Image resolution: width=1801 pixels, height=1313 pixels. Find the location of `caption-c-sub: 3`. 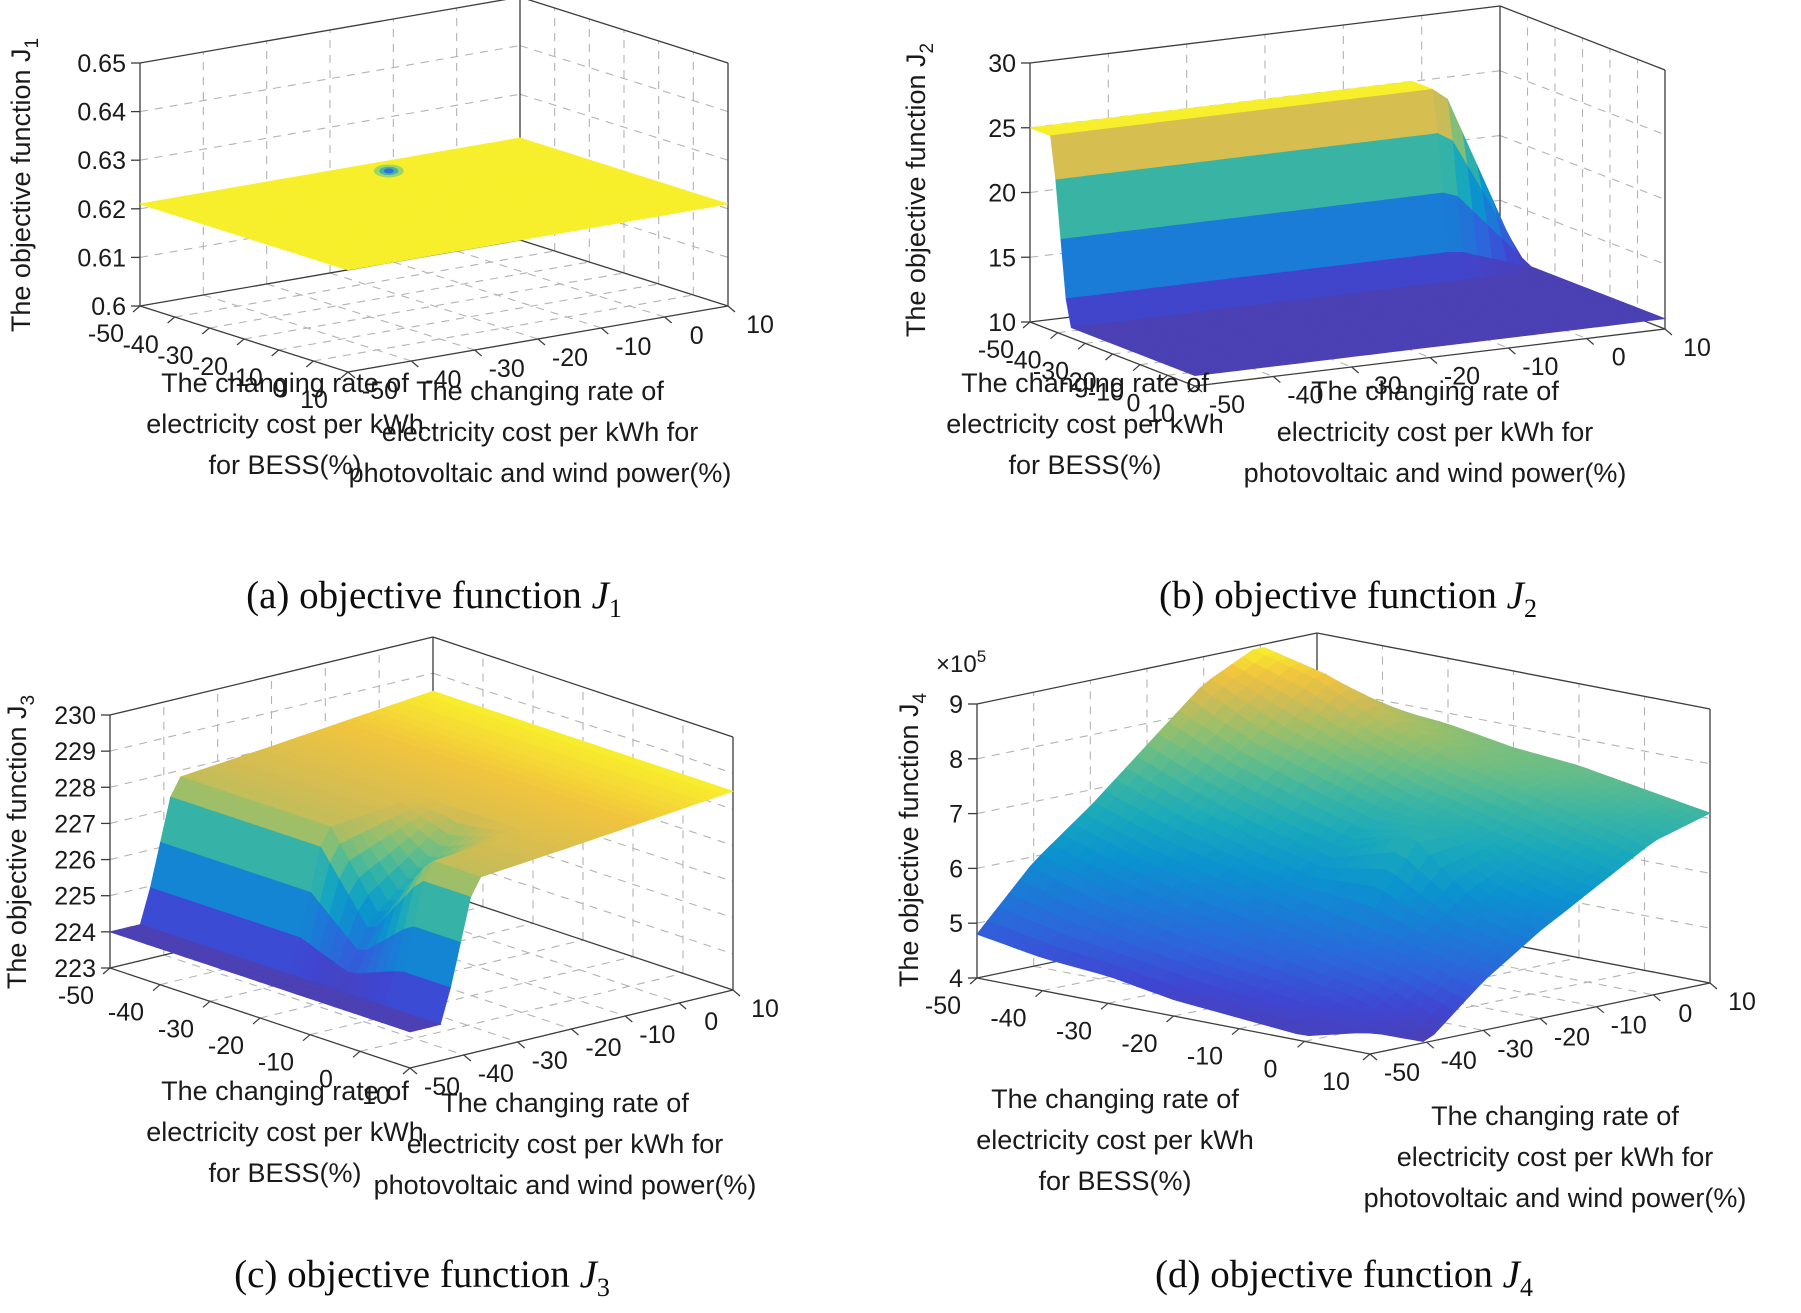

caption-c-sub: 3 is located at coordinates (603, 1287).